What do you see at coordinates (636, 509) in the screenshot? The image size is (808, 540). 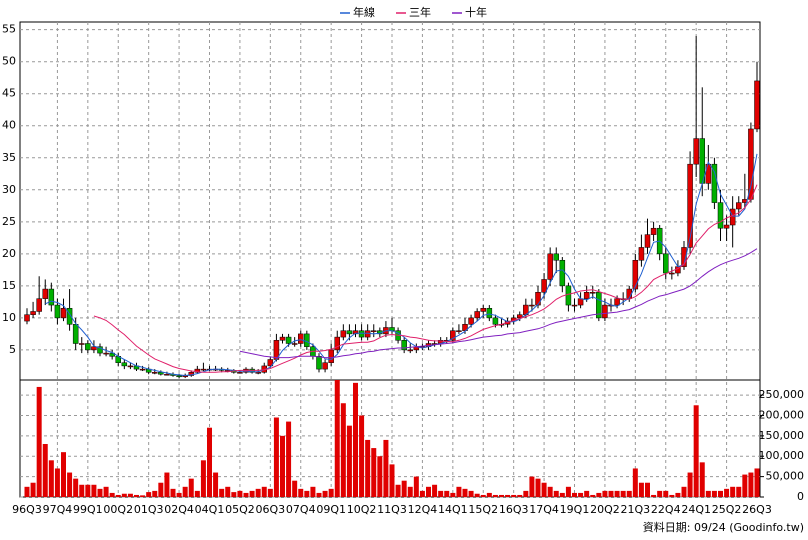 I see `x-tick-label: 21Q3` at bounding box center [636, 509].